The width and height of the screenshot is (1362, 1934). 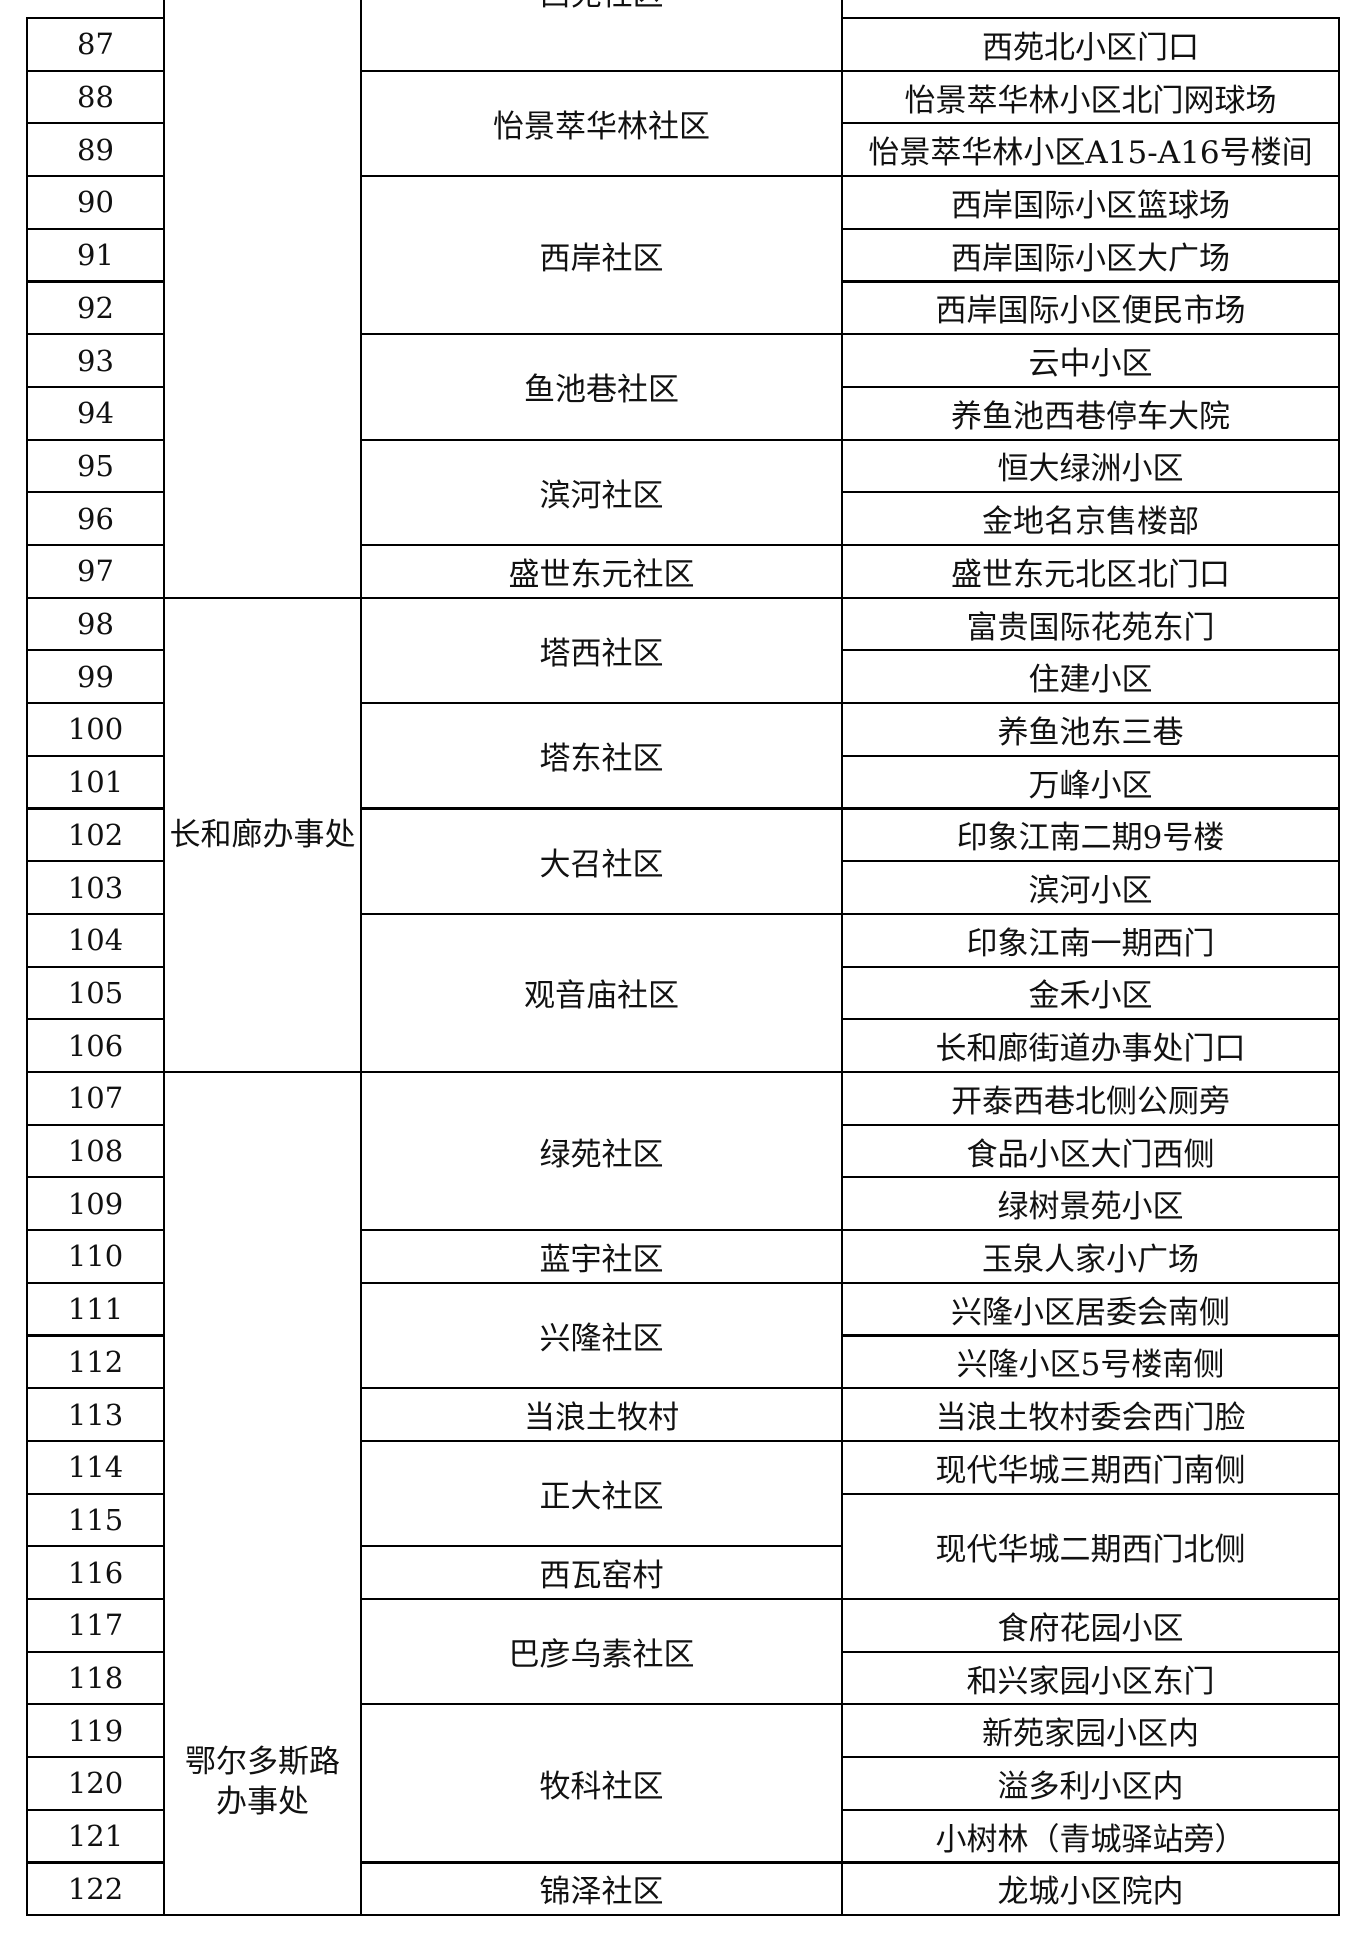 What do you see at coordinates (601, 756) in the screenshot?
I see `community-cell: 塔东社区` at bounding box center [601, 756].